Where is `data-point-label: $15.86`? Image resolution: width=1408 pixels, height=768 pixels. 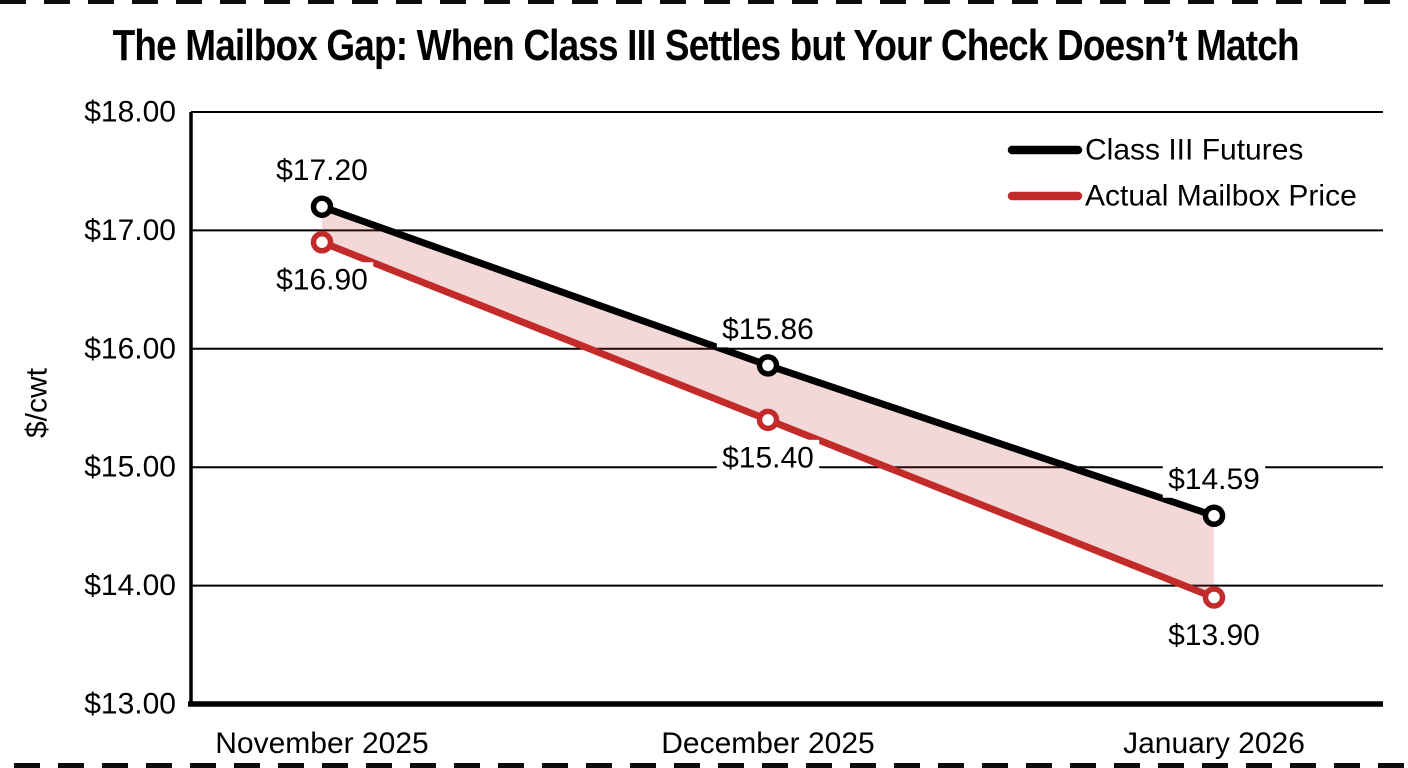 data-point-label: $15.86 is located at coordinates (768, 329).